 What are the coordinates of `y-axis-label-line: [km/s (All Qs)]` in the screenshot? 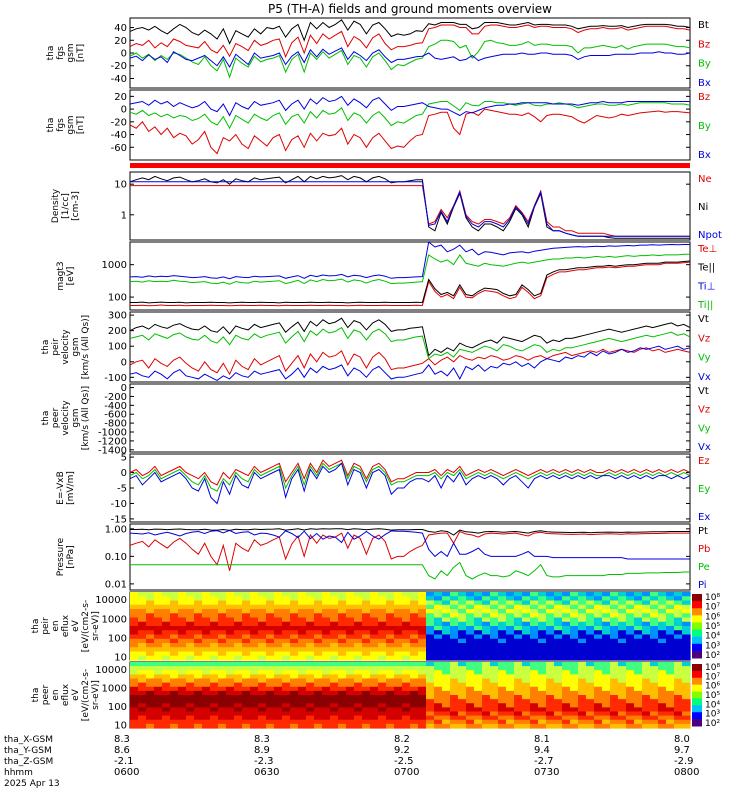 It's located at (86, 418).